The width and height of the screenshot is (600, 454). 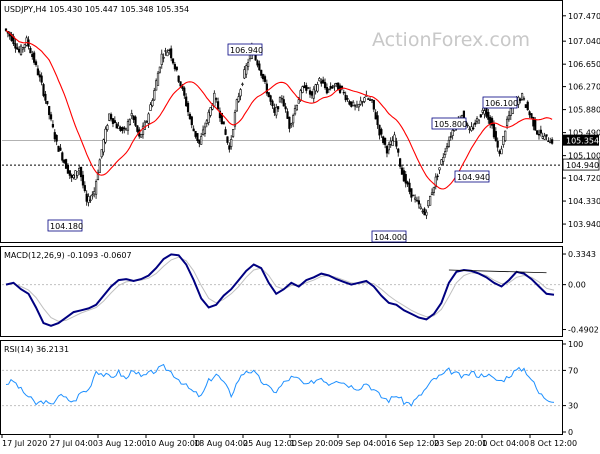 I want to click on y-tick-label: 106.270, so click(x=584, y=87).